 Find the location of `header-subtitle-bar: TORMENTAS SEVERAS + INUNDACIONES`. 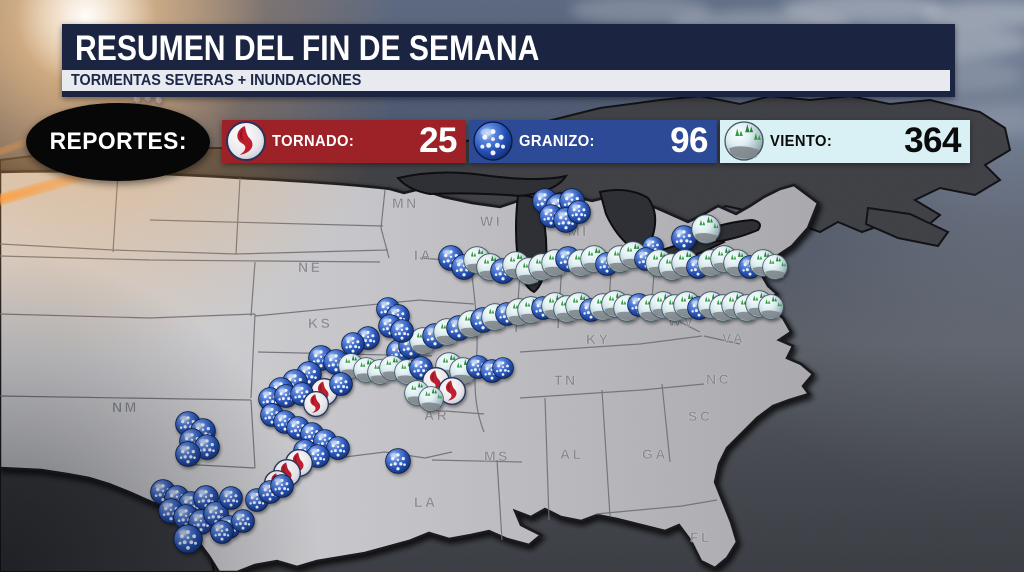

header-subtitle-bar: TORMENTAS SEVERAS + INUNDACIONES is located at coordinates (506, 80).